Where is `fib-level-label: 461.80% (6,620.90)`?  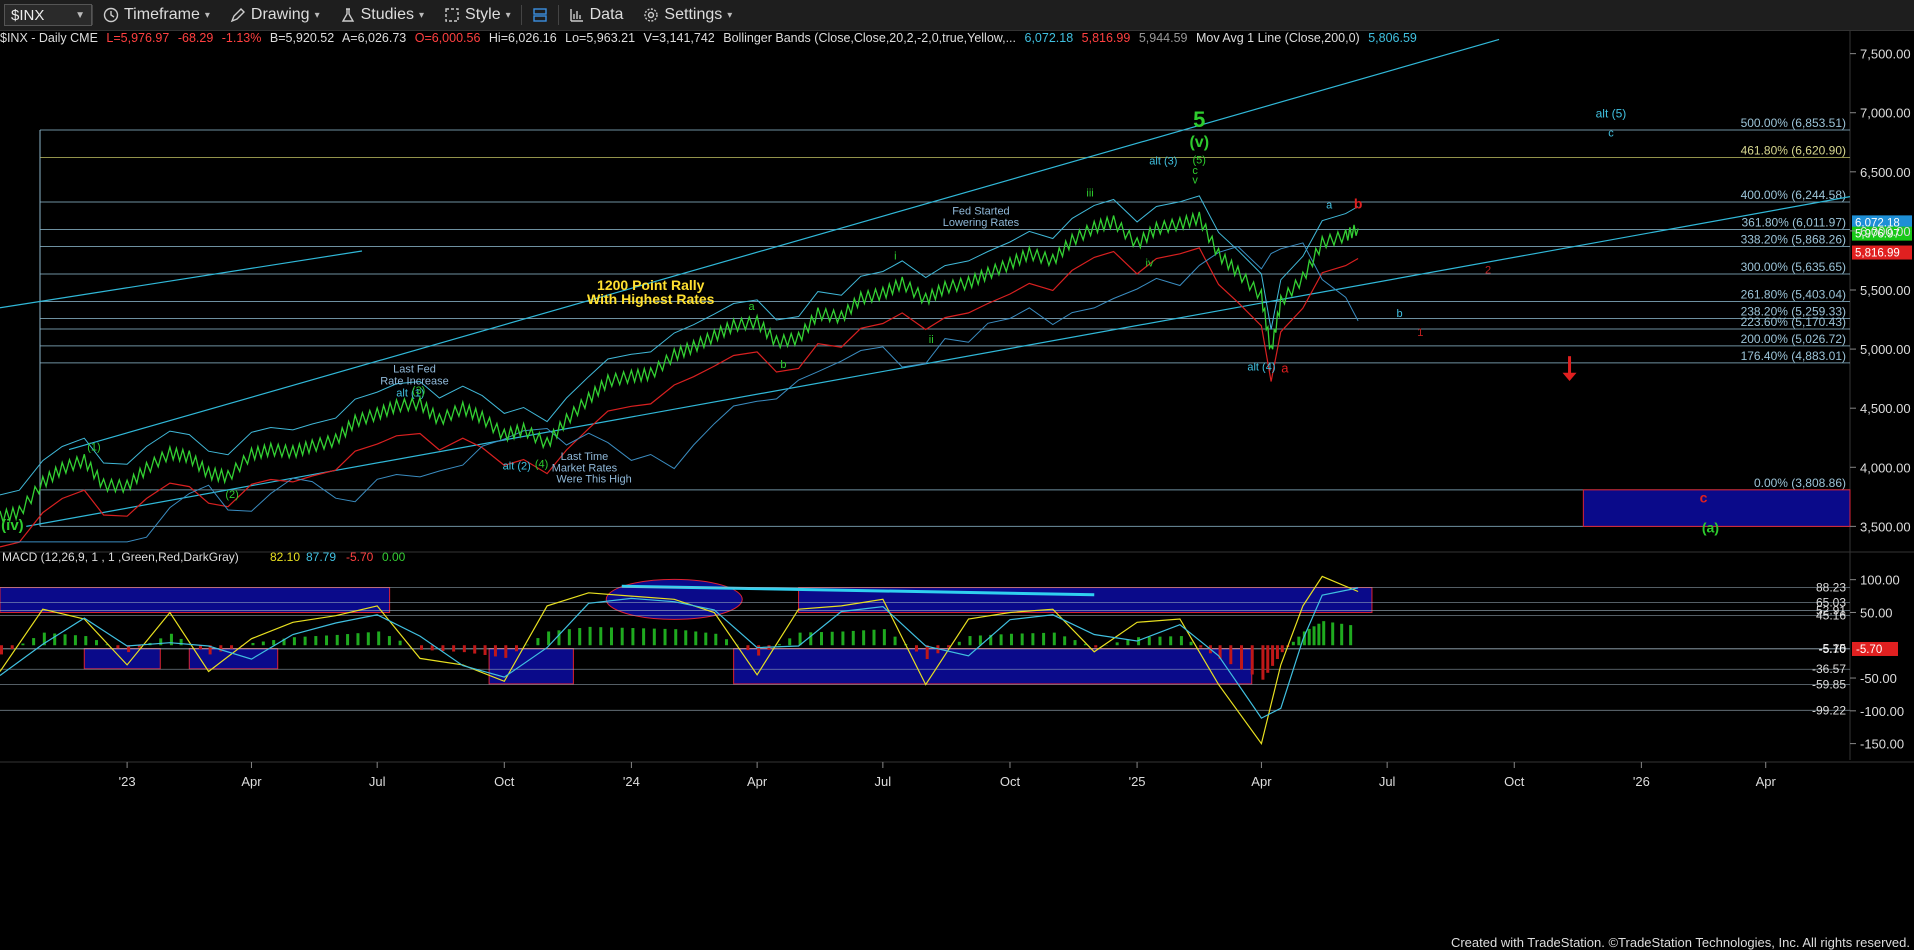
fib-level-label: 461.80% (6,620.90) is located at coordinates (1793, 151).